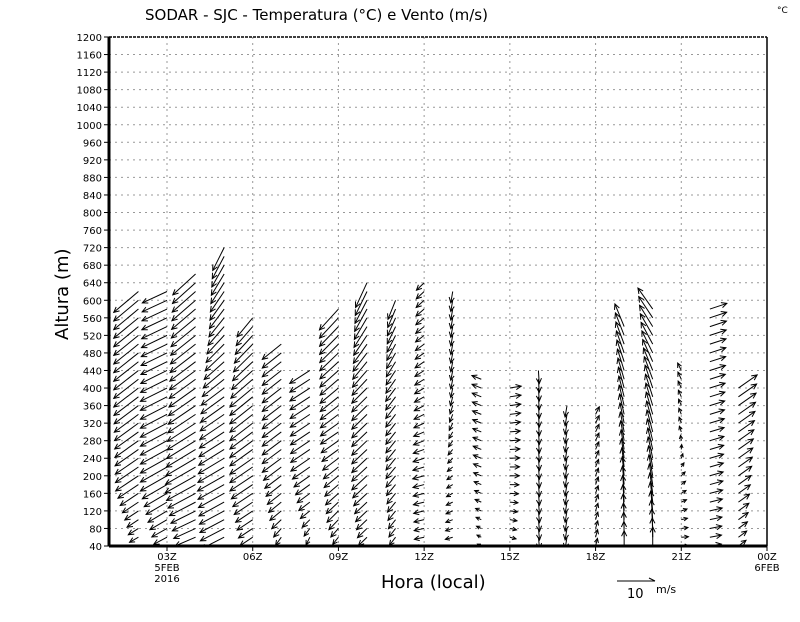  What do you see at coordinates (167, 557) in the screenshot?
I see `x-tick-label: 03Z` at bounding box center [167, 557].